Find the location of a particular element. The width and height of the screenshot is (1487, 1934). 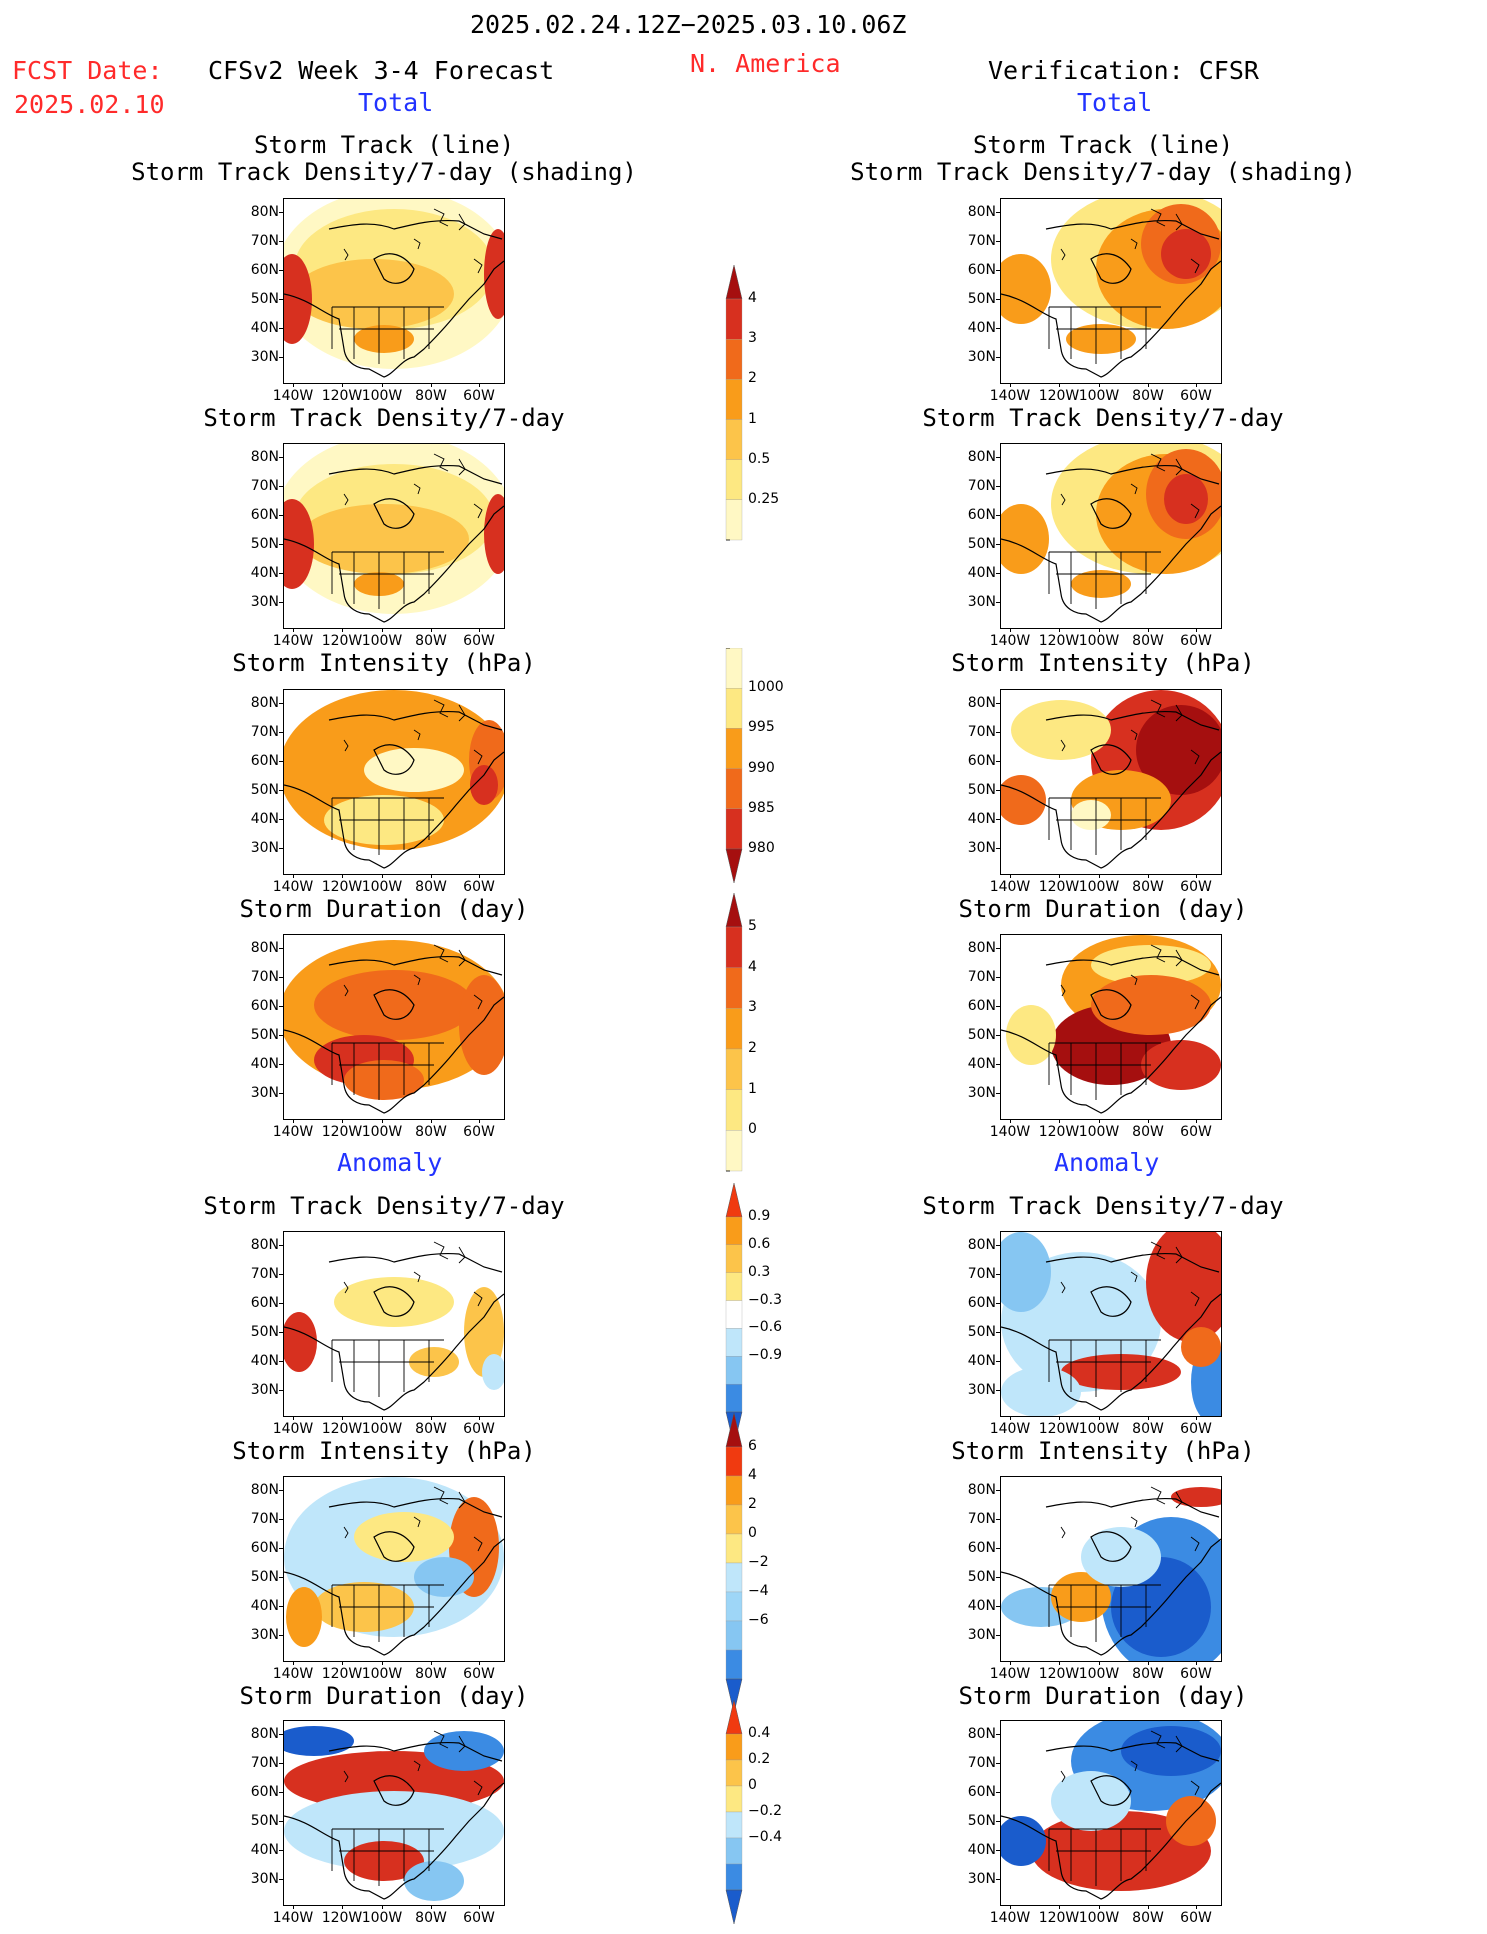

anomaly-density-left-map-canvas is located at coordinates (394, 1326).